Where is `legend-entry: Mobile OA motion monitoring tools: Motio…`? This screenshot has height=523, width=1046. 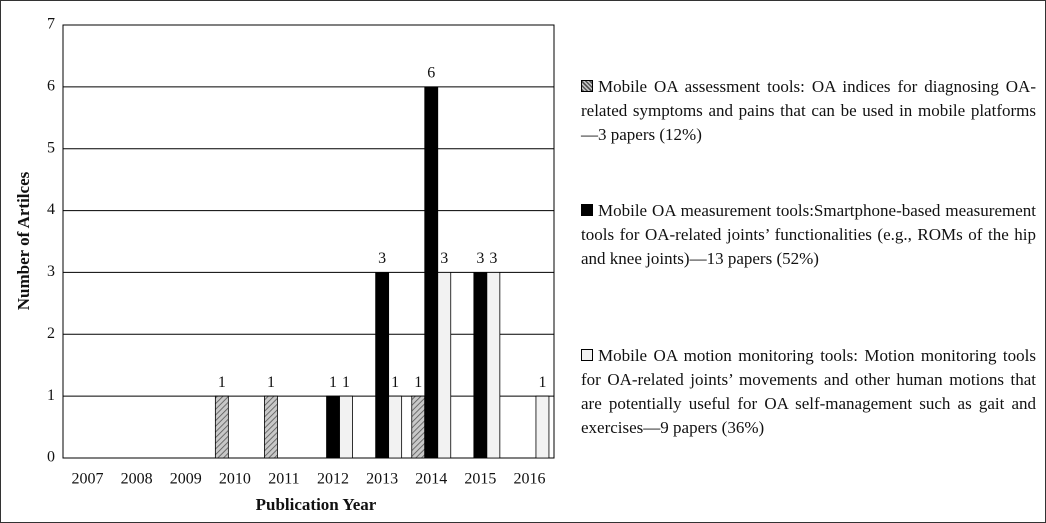
legend-entry: Mobile OA motion monitoring tools: Motio… is located at coordinates (808, 392).